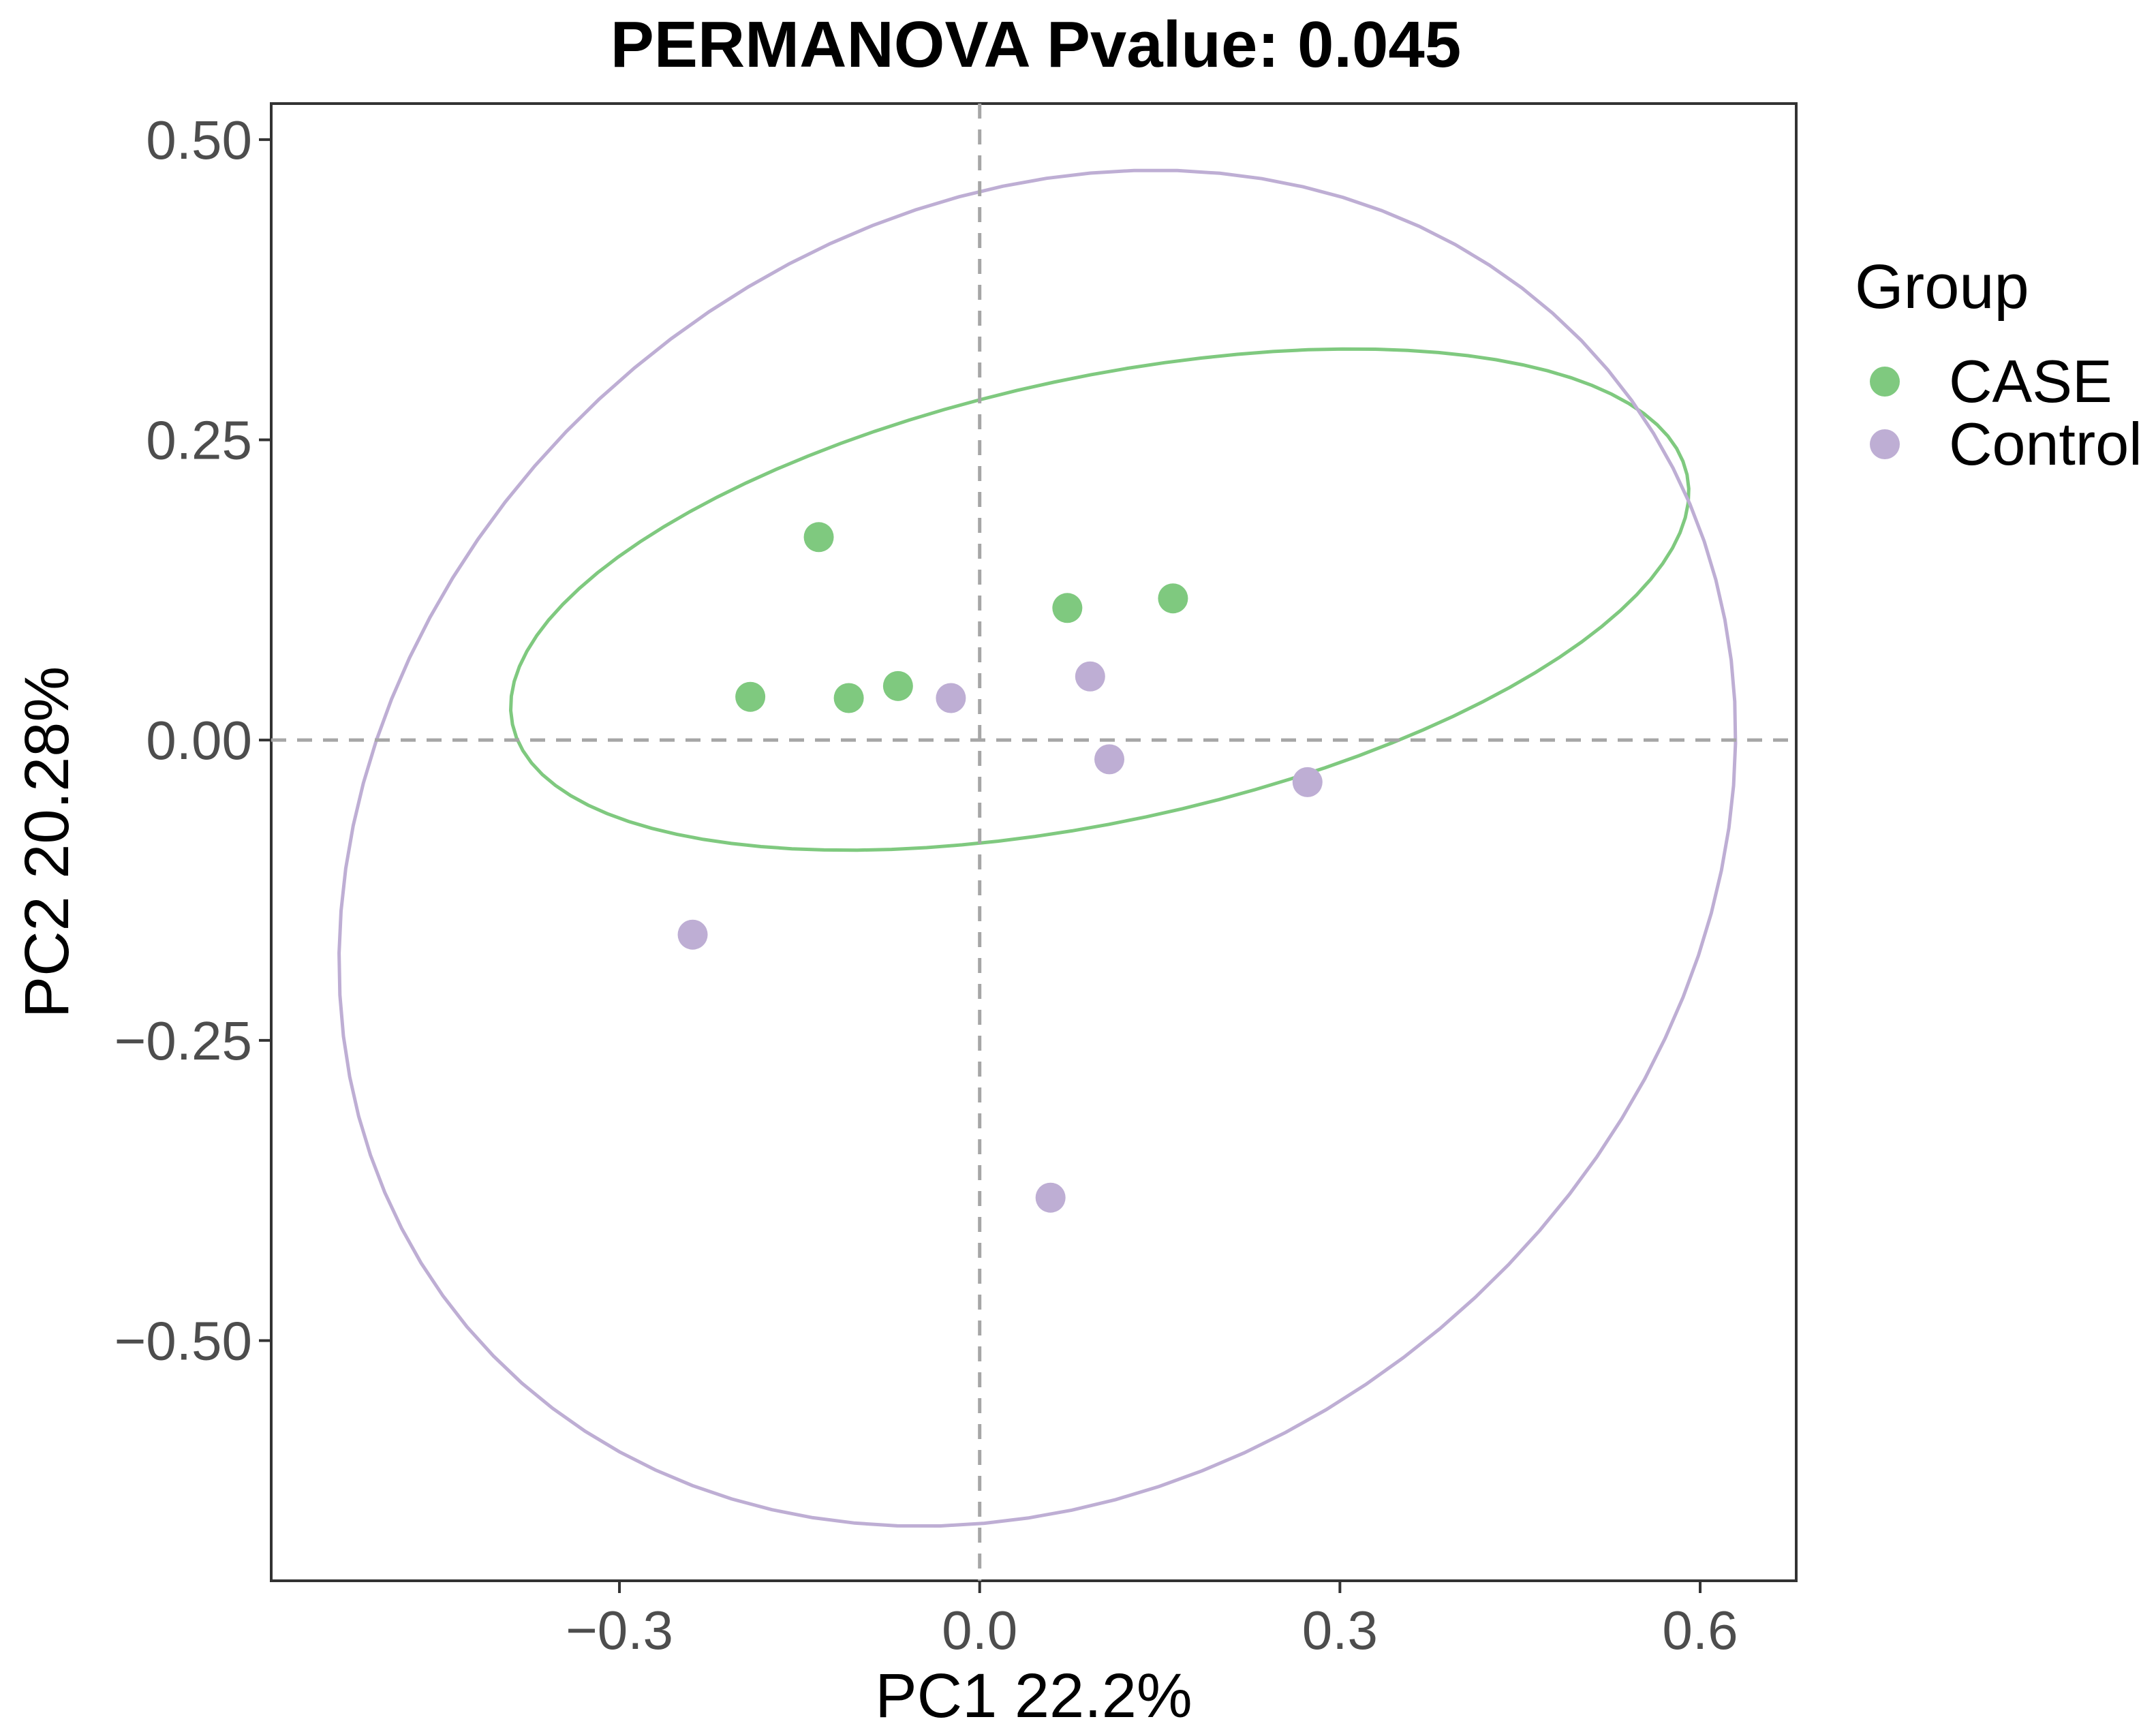  What do you see at coordinates (199, 440) in the screenshot?
I see `y-tick-label: 0.25` at bounding box center [199, 440].